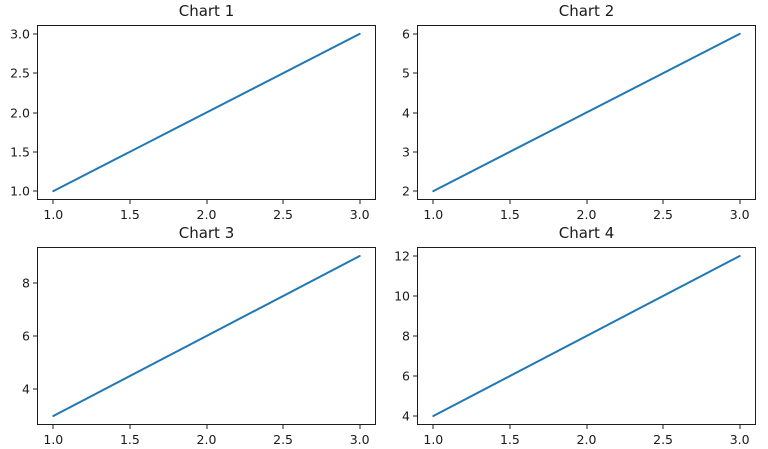 The image size is (768, 449). Describe the element at coordinates (20, 73) in the screenshot. I see `y-tick-label: 2.5` at that location.